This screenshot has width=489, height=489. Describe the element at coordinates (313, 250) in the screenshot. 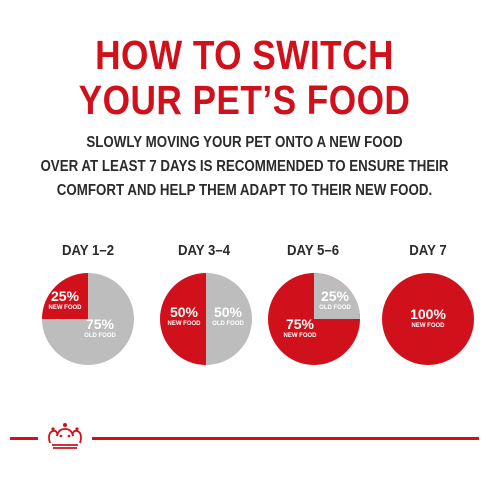

I see `day-label-3: DAY 5–6` at that location.